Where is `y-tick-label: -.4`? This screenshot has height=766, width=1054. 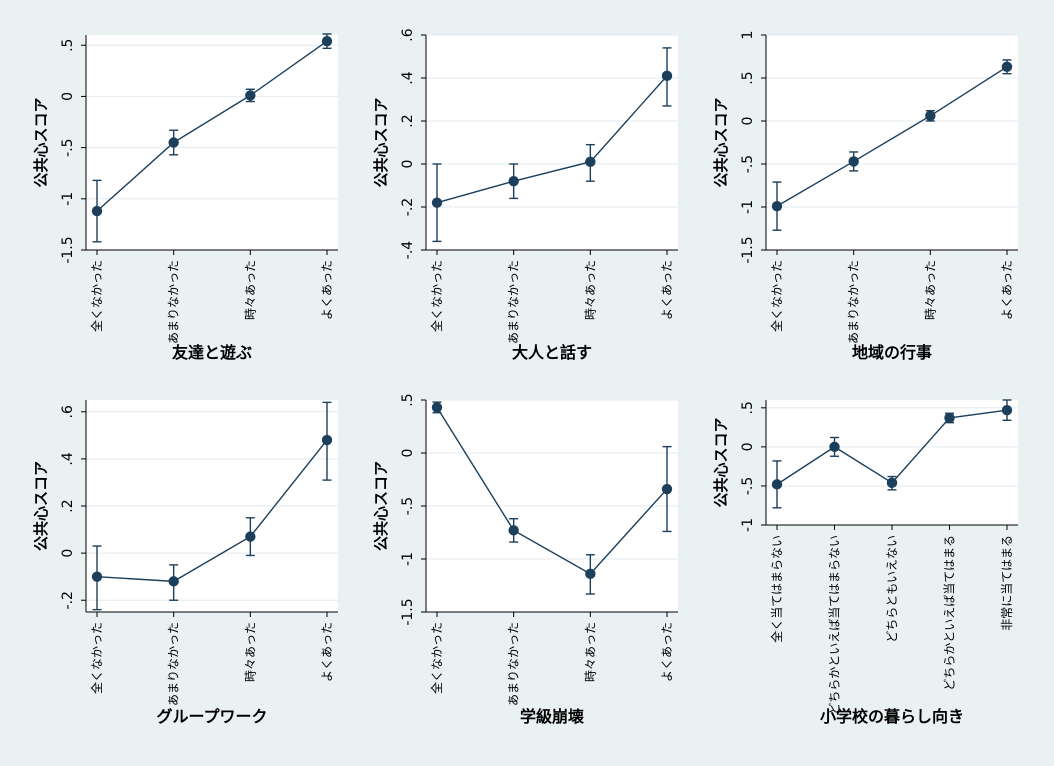
y-tick-label: -.4 is located at coordinates (408, 250).